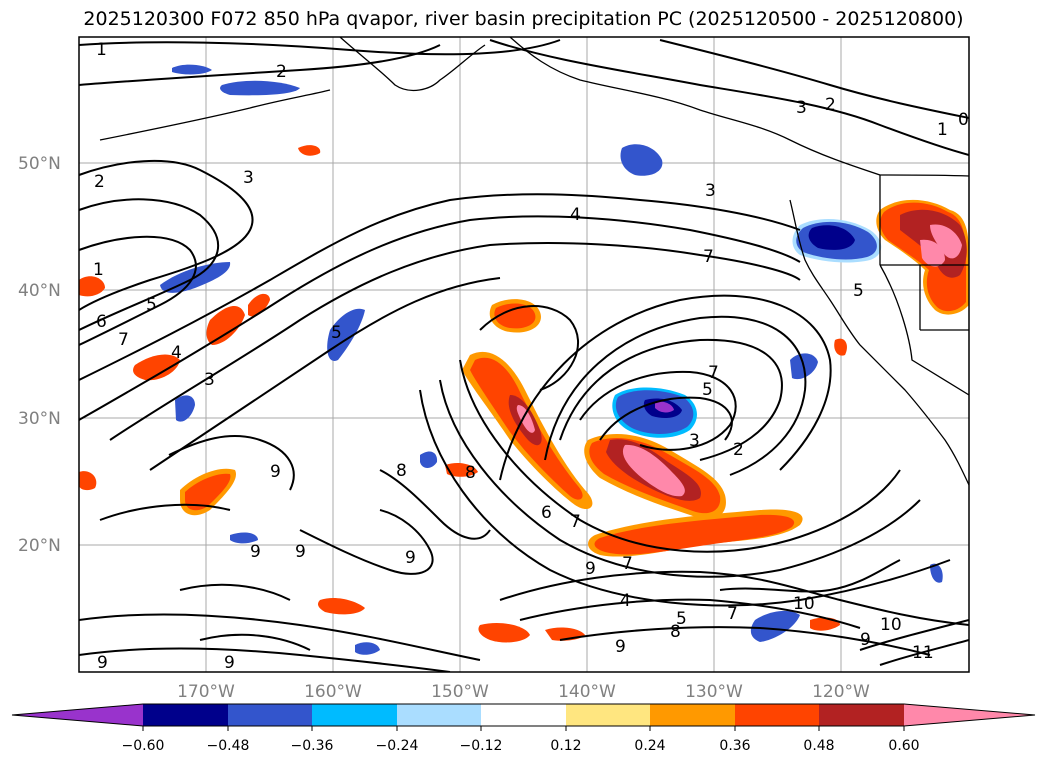  Describe the element at coordinates (587, 692) in the screenshot. I see `lon-label: 140°W` at that location.